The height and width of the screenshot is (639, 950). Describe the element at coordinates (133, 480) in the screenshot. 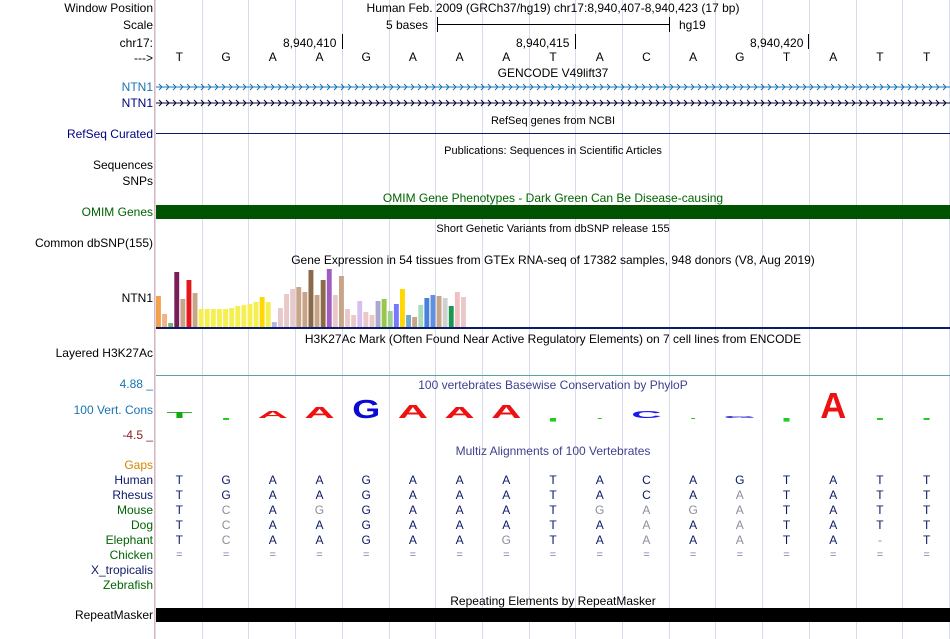

I see `species-label: Human` at that location.